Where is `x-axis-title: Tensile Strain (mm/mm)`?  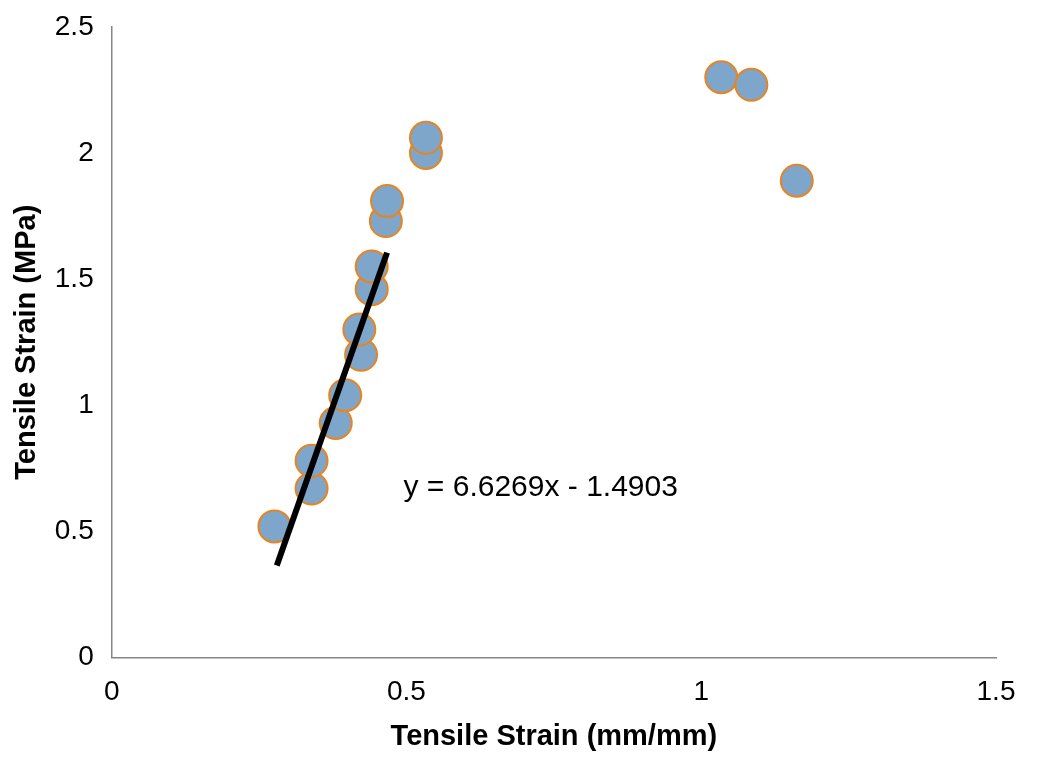 x-axis-title: Tensile Strain (mm/mm) is located at coordinates (554, 734).